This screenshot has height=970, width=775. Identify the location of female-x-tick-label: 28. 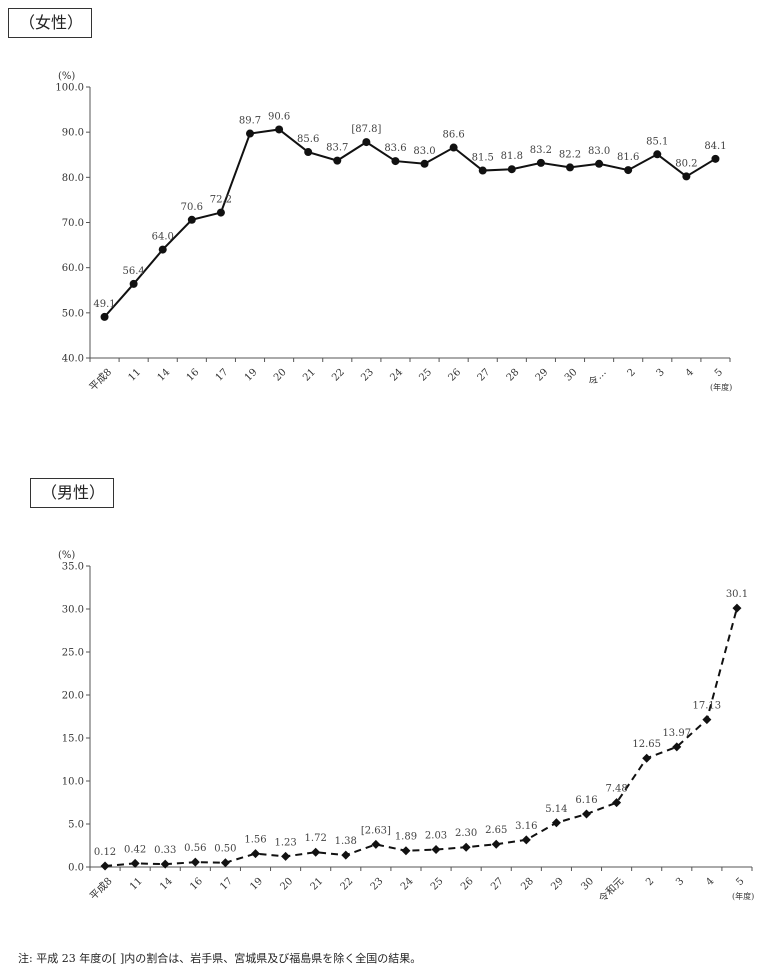
(513, 375).